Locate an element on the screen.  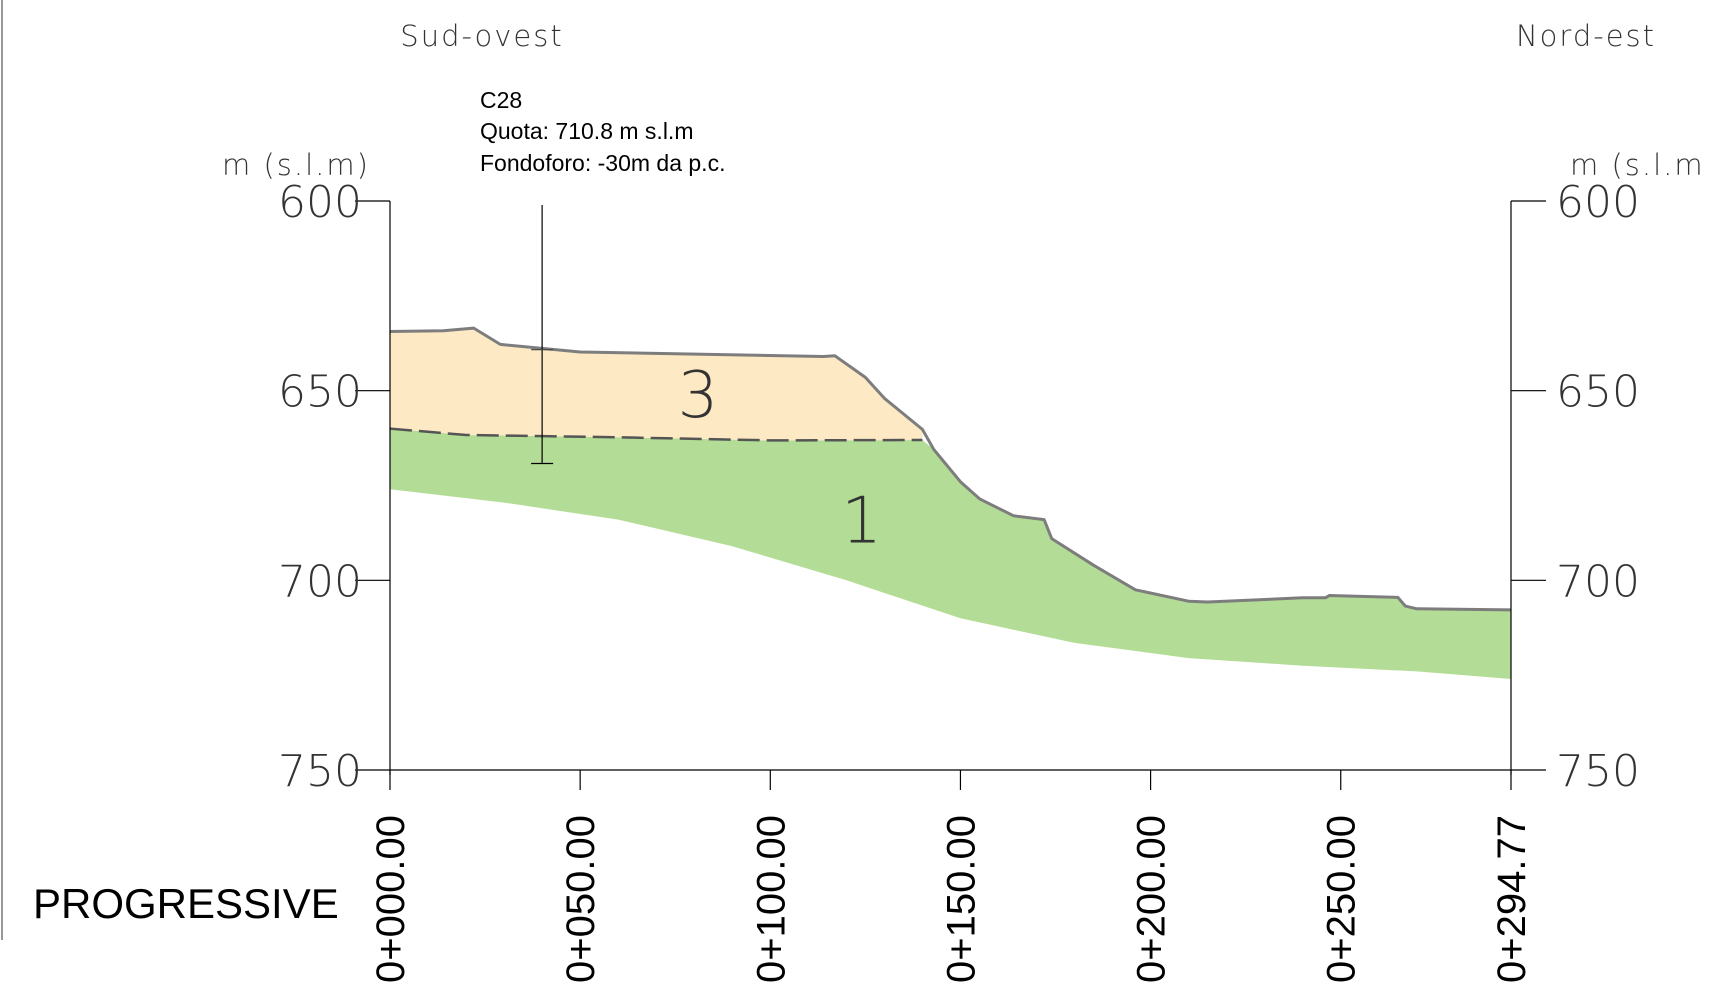
x-tick-label-1: 0+050.00 is located at coordinates (581, 899).